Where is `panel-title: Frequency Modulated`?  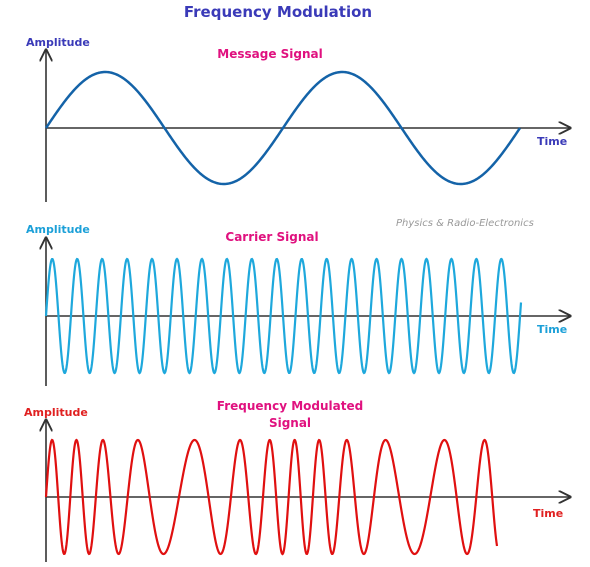 panel-title: Frequency Modulated is located at coordinates (290, 406).